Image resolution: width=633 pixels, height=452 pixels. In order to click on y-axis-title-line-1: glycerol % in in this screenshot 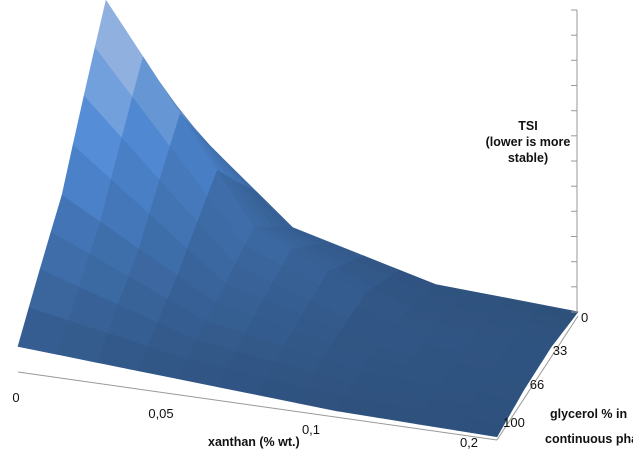, I will do `click(588, 414)`.